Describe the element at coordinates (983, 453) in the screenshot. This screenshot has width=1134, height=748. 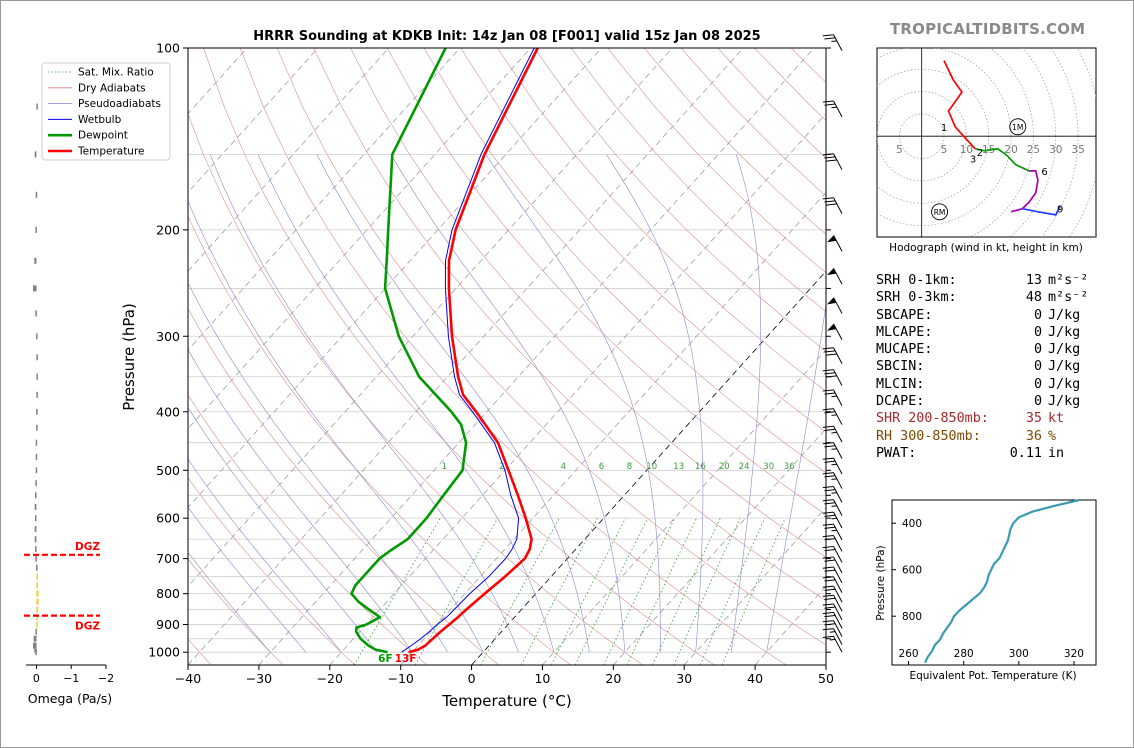
I see `index-row: PWAT: 0.11 in` at that location.